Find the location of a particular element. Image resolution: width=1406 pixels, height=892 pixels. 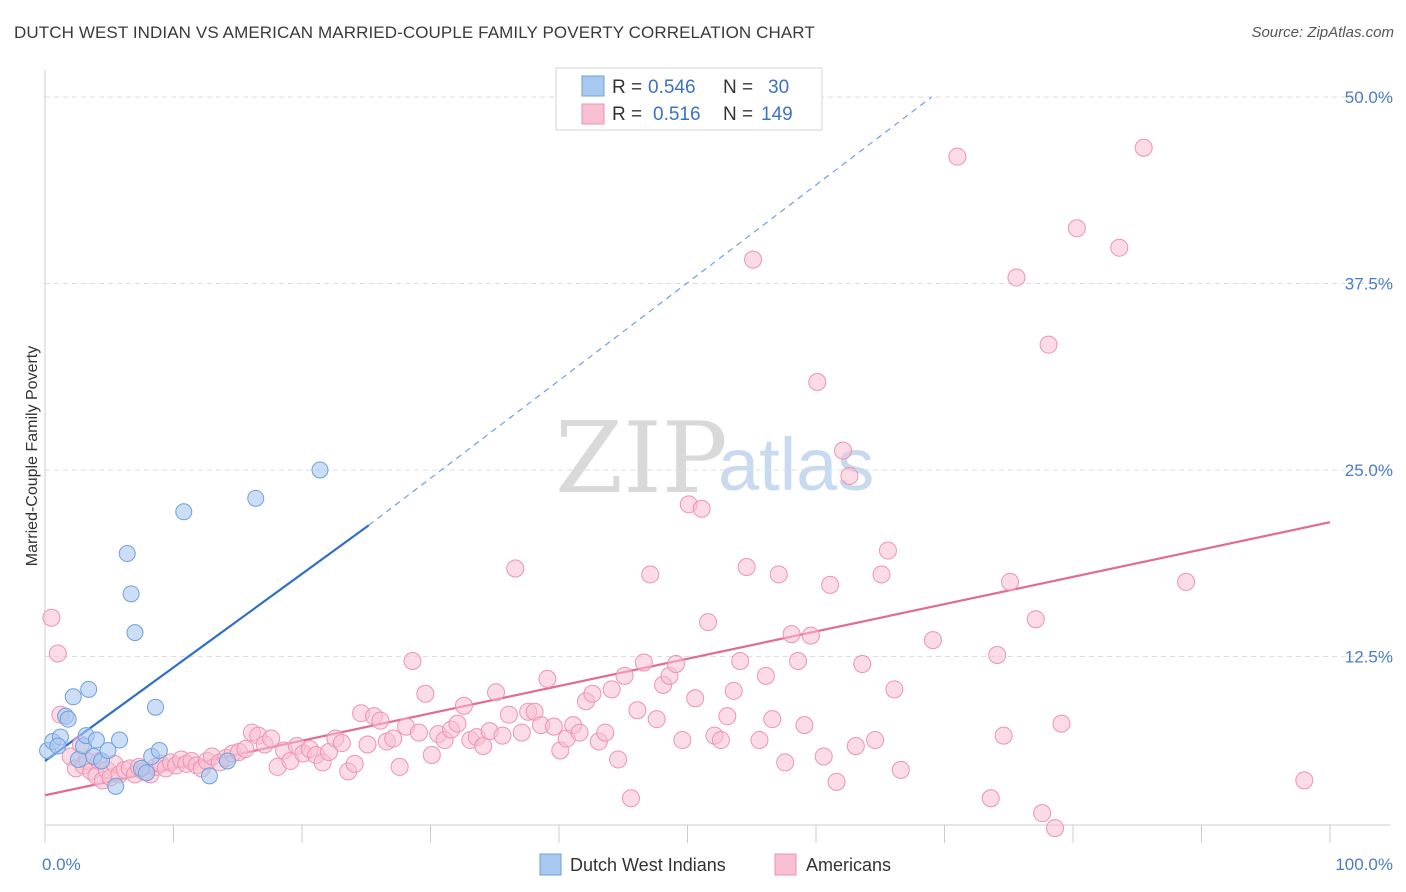

source-label: Source: ZipAtlas.com is located at coordinates (1322, 32).